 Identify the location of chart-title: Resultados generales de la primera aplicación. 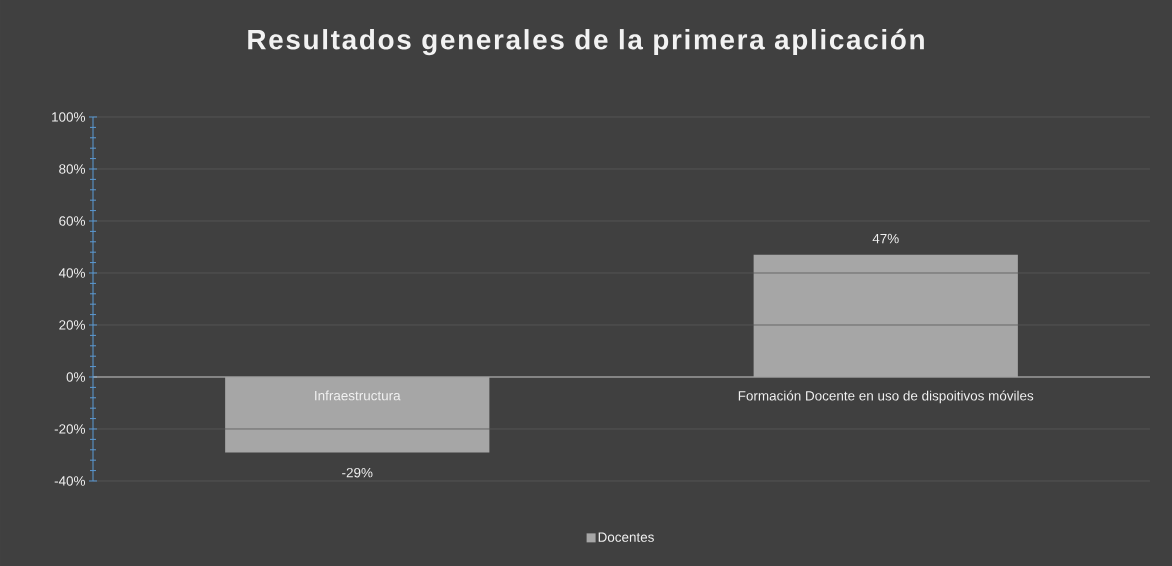
(586, 42).